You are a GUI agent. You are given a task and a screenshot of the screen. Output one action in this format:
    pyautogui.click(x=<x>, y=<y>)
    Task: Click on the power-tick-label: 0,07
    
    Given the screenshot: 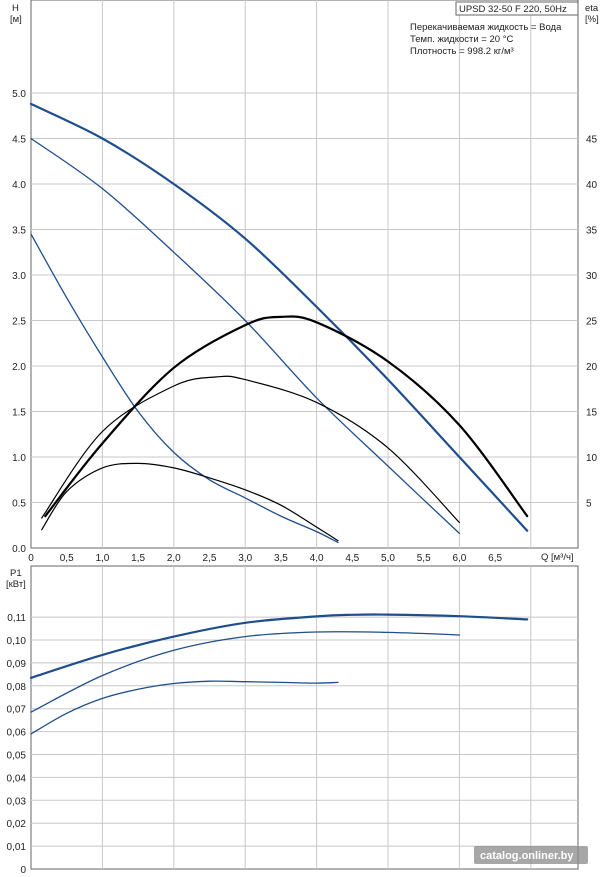 What is the action you would take?
    pyautogui.click(x=17, y=710)
    